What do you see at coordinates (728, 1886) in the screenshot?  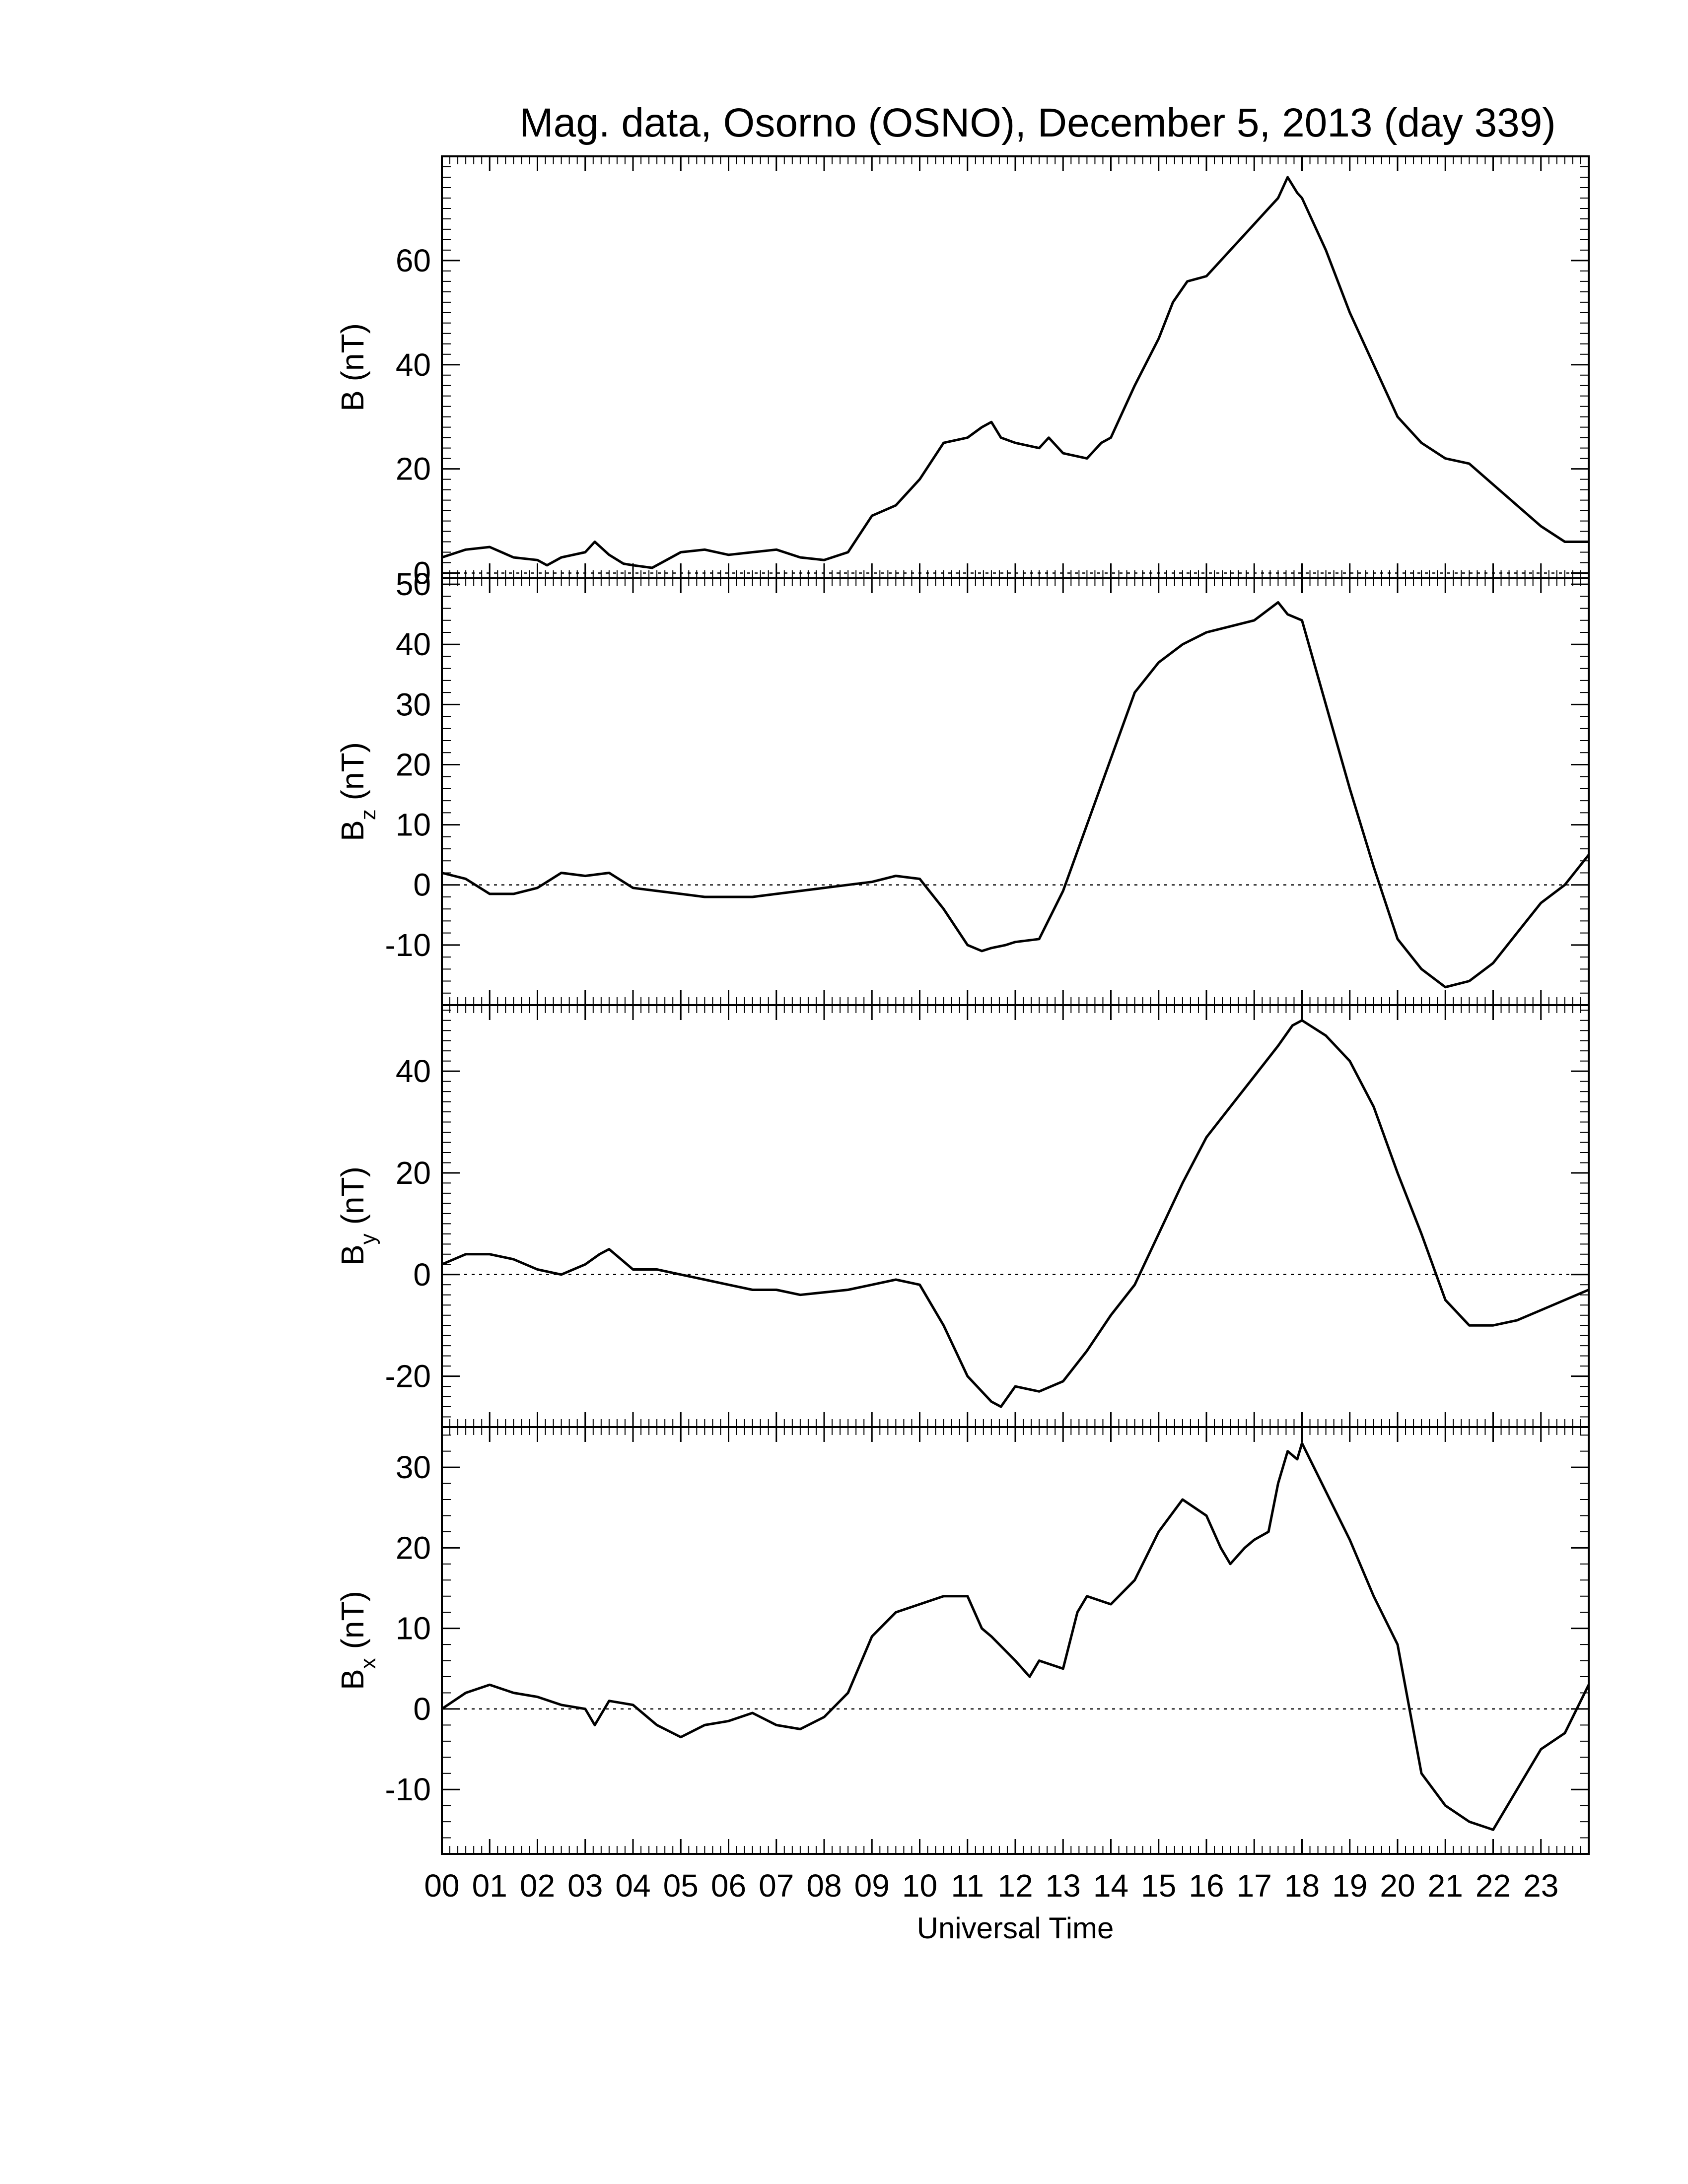 I see `x-tick-label: 06` at bounding box center [728, 1886].